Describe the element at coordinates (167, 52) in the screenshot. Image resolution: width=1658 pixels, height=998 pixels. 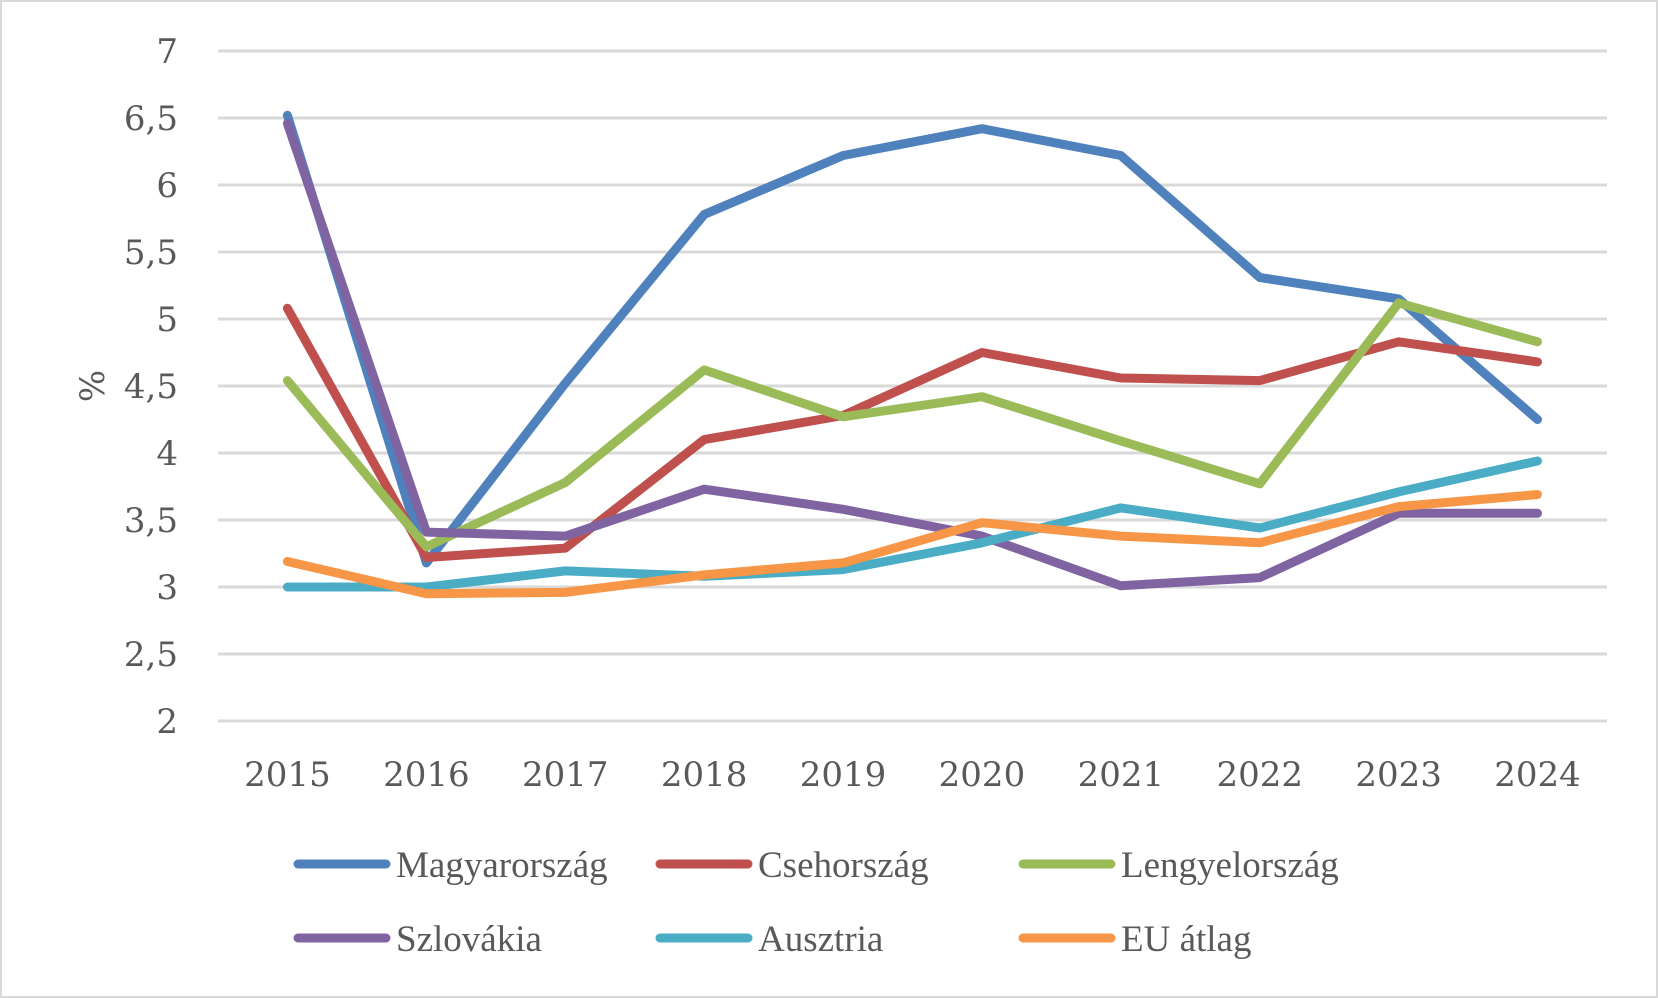
I see `y-tick-label: 7` at that location.